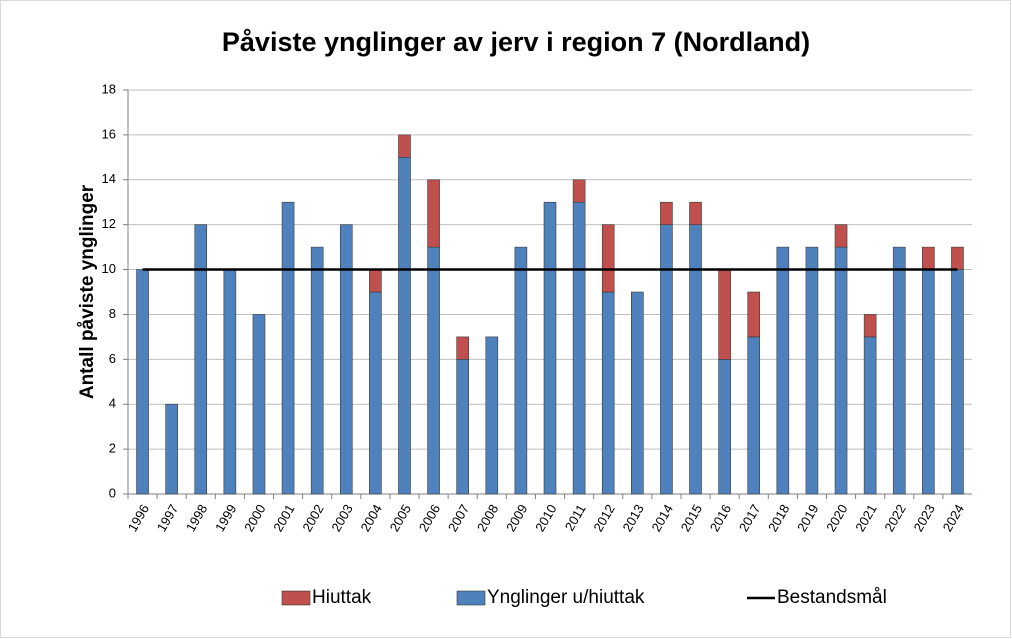 Image resolution: width=1012 pixels, height=639 pixels. Describe the element at coordinates (109, 268) in the screenshot. I see `y-tick-label: 10` at that location.